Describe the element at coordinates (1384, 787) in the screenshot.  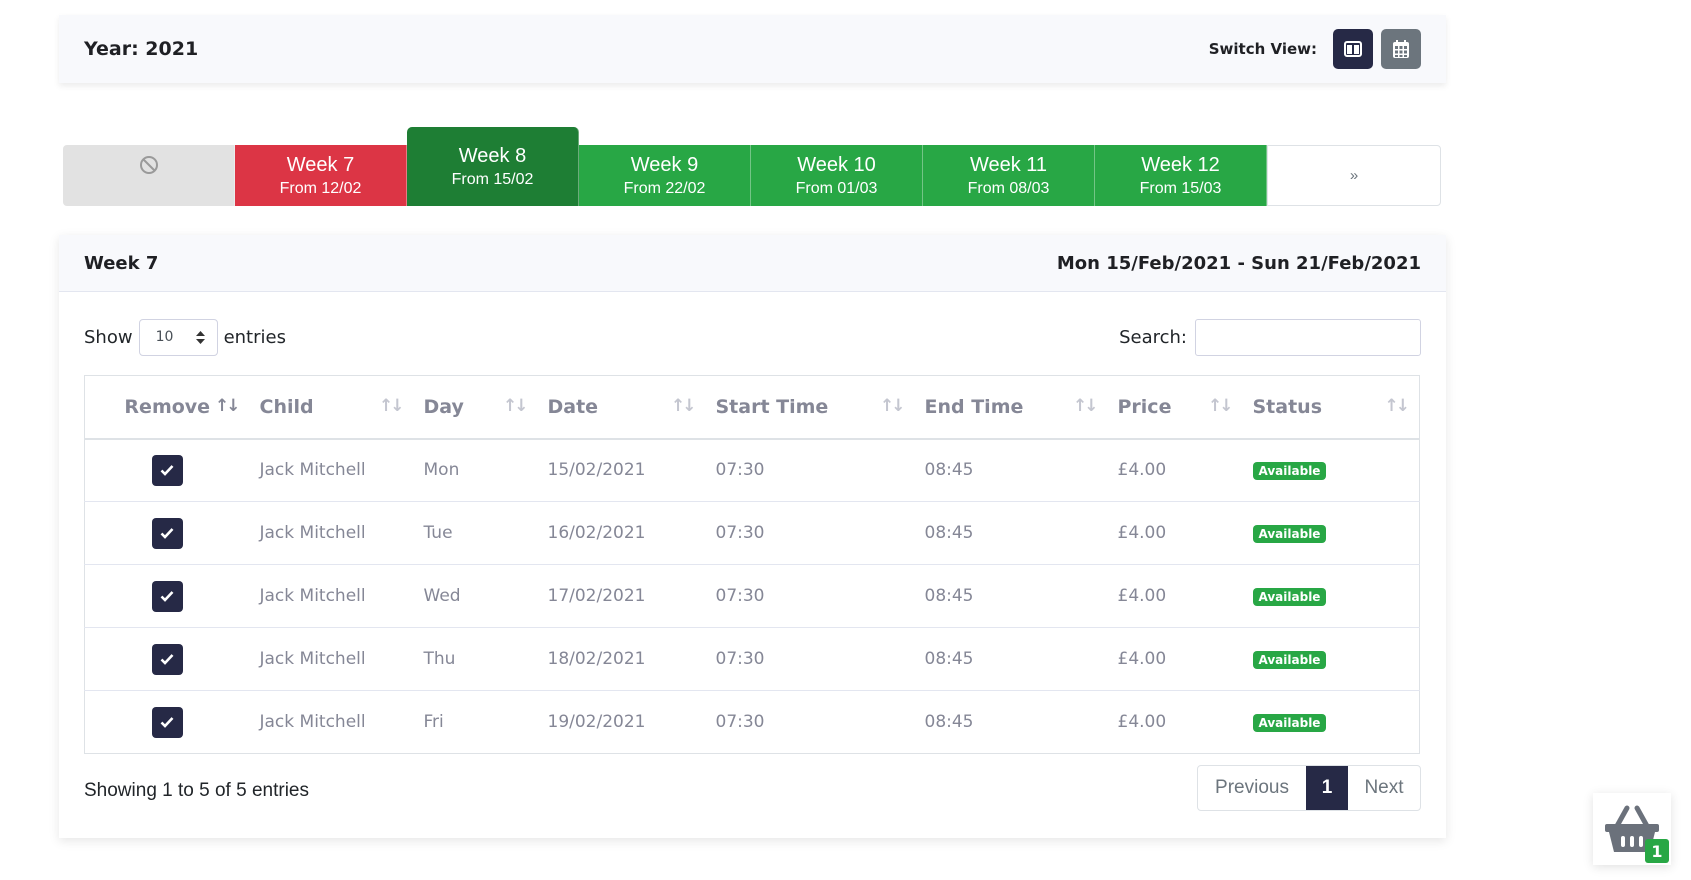
I see `next-page-button: Next` at that location.